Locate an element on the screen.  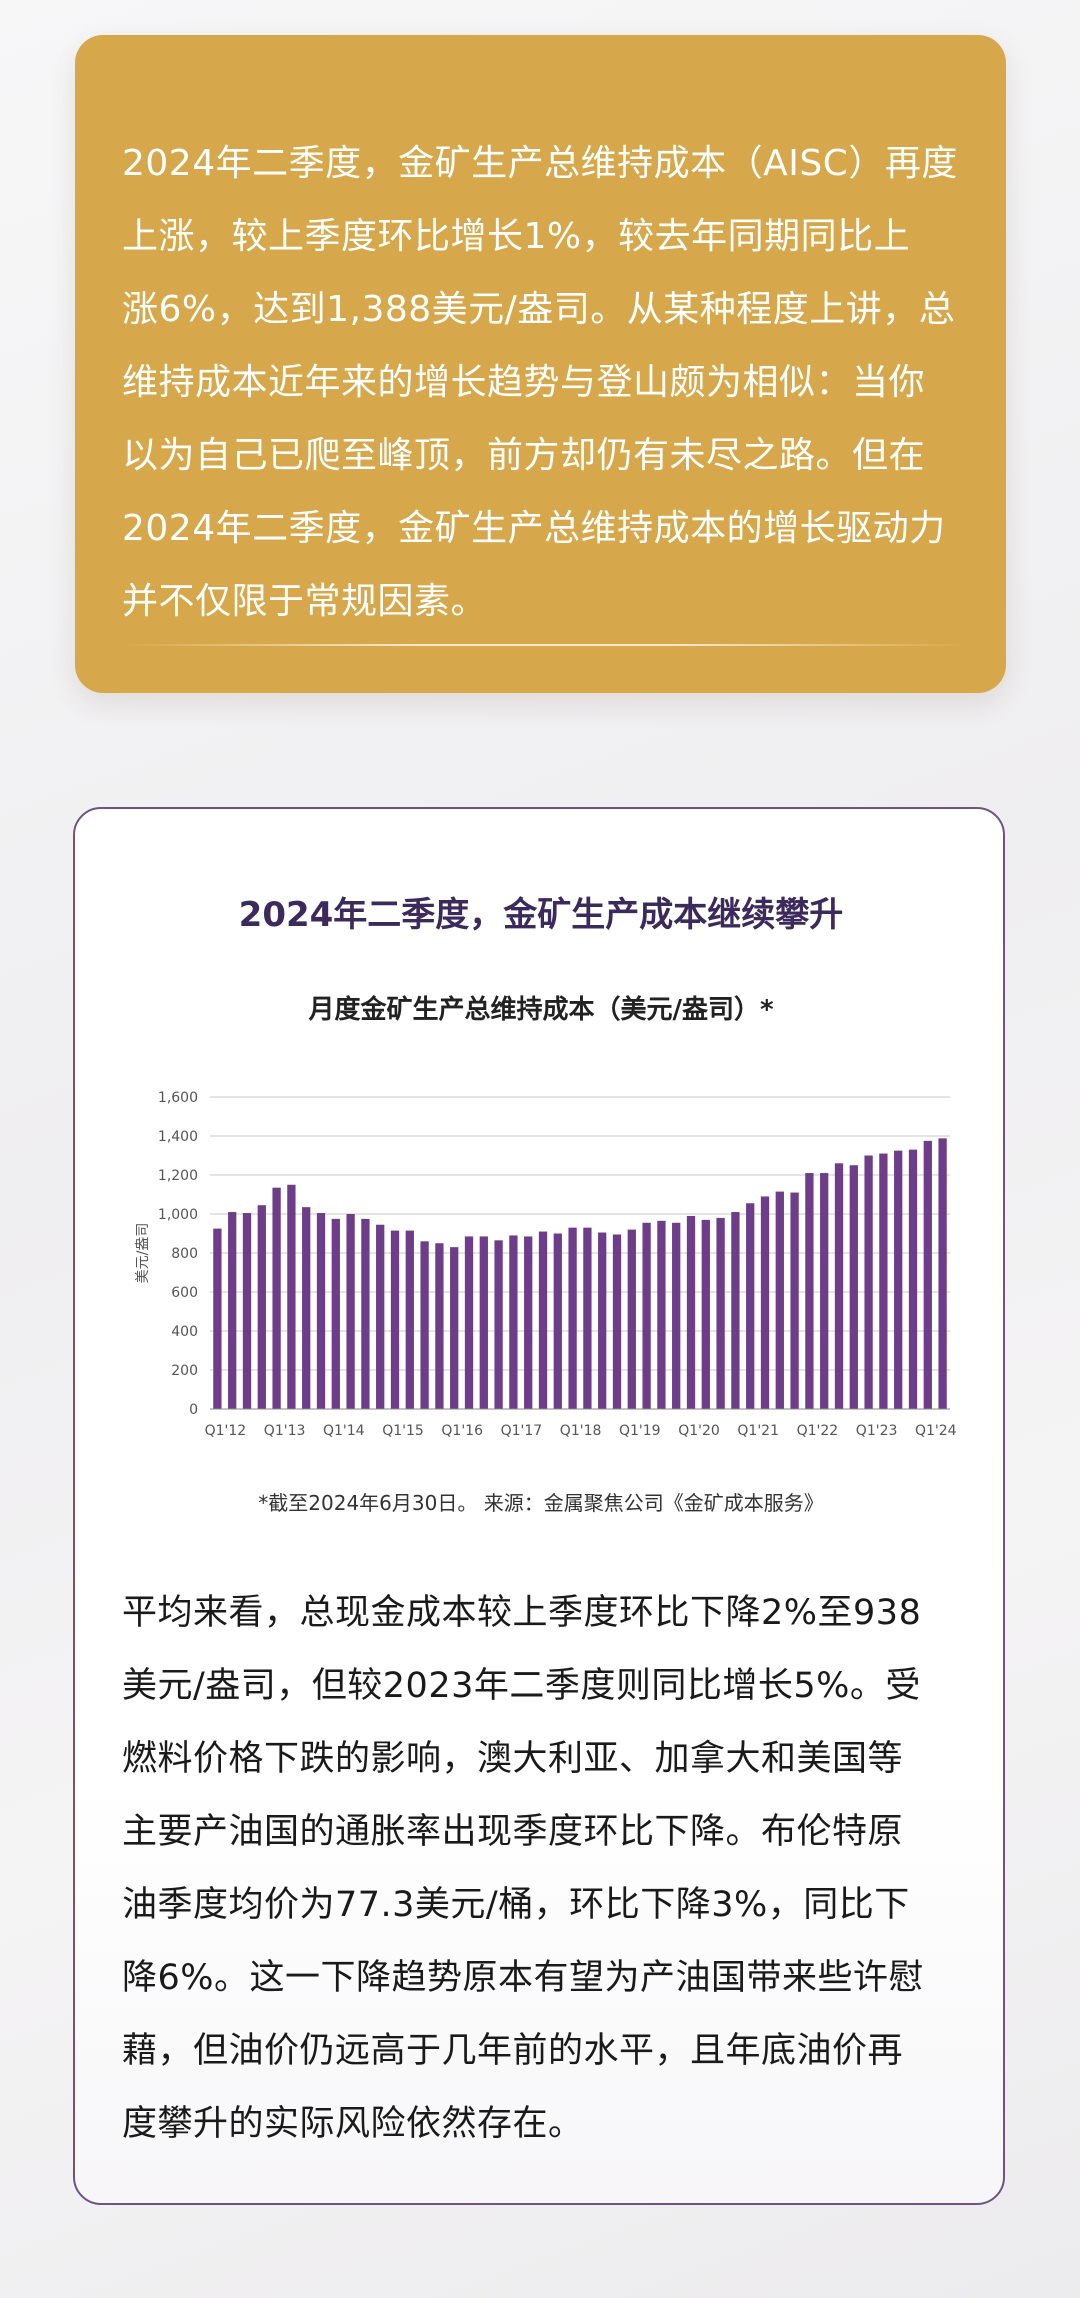
x-tick-label: Q1'19 is located at coordinates (640, 1431).